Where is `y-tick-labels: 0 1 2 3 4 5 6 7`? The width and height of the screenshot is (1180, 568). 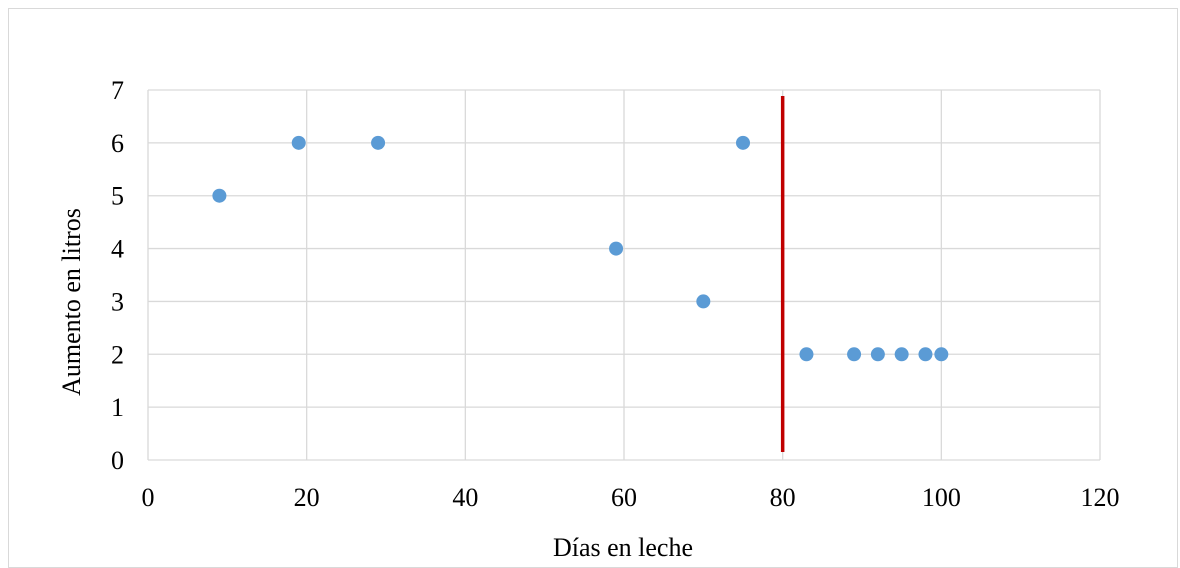
y-tick-labels: 0 1 2 3 4 5 6 7 is located at coordinates (117, 275).